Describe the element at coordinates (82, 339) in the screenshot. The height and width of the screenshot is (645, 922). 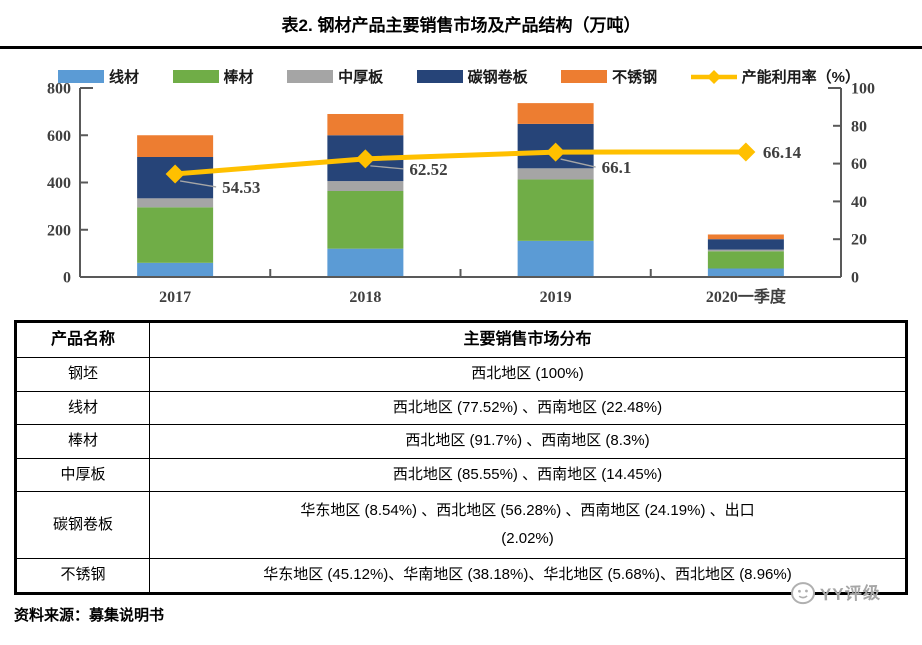
I see `table-header-cell: 产品名称` at that location.